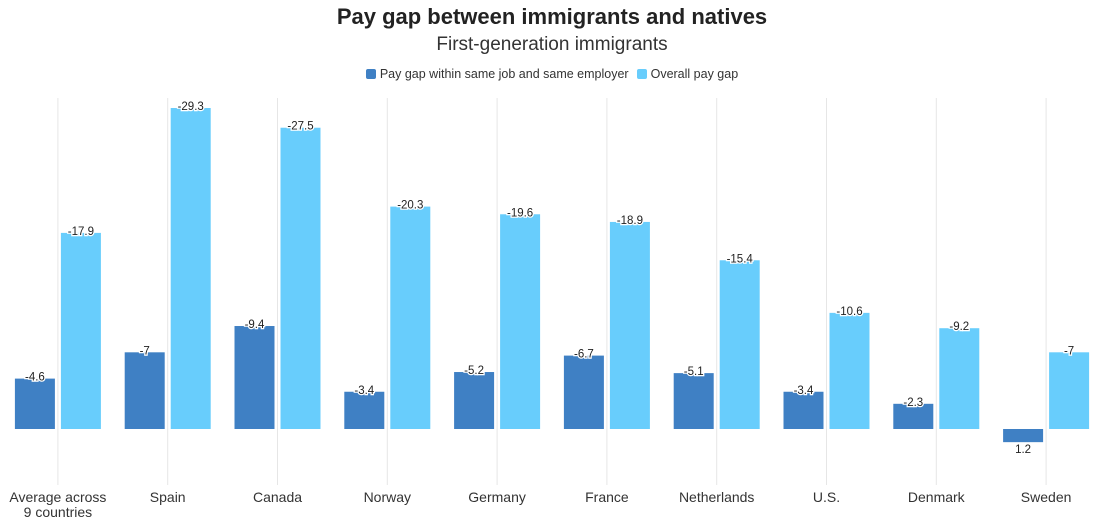 This screenshot has width=1104, height=528. I want to click on data-label: -18.9, so click(630, 221).